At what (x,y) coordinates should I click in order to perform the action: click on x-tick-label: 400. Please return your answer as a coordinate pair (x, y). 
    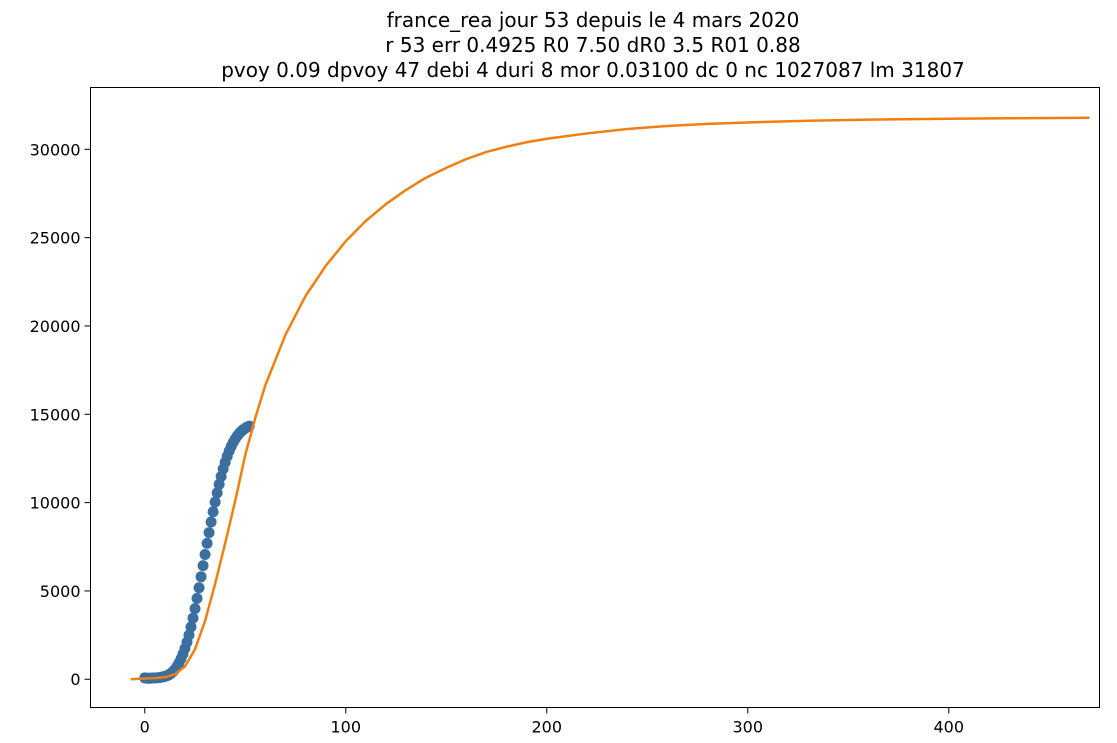
    Looking at the image, I should click on (948, 727).